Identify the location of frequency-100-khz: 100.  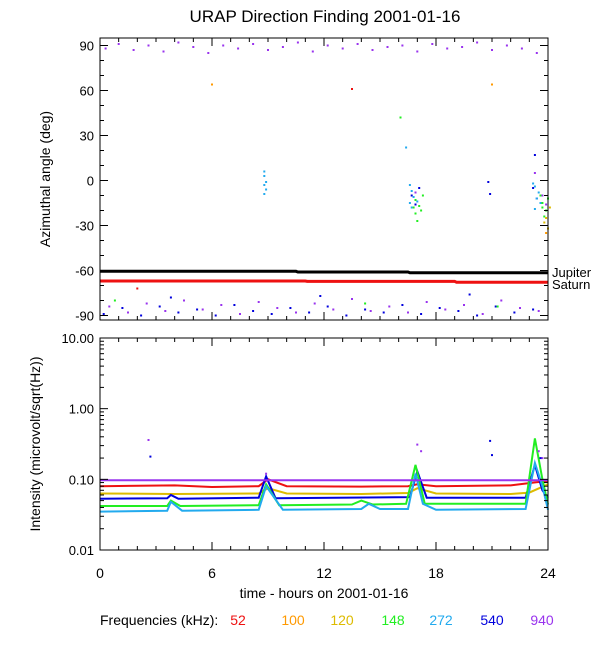
(293, 620).